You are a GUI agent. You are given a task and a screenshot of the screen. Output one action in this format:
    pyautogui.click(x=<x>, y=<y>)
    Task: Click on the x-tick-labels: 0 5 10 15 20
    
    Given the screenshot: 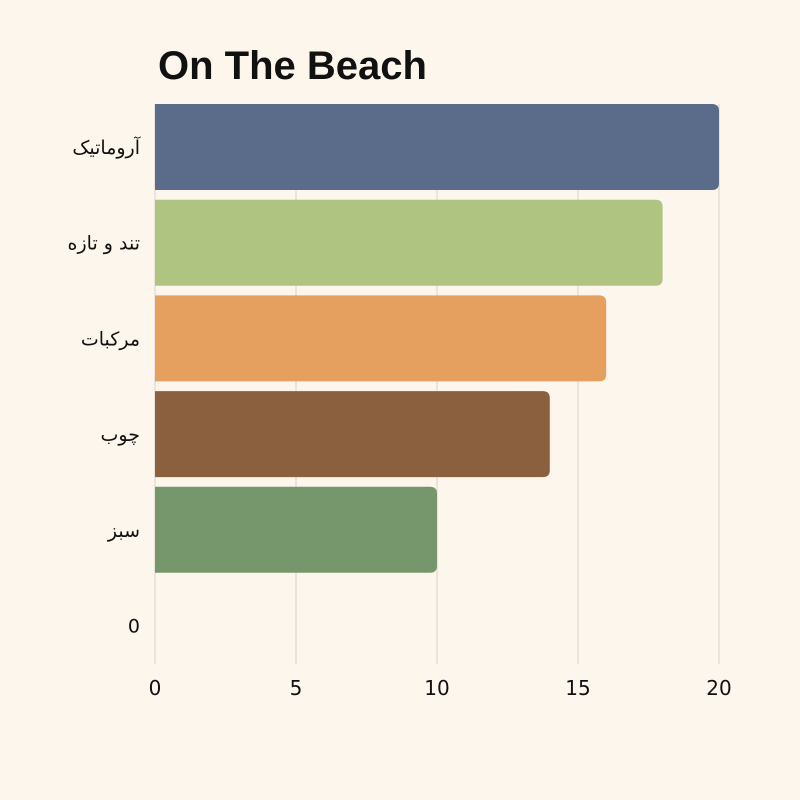 What is the action you would take?
    pyautogui.click(x=440, y=688)
    